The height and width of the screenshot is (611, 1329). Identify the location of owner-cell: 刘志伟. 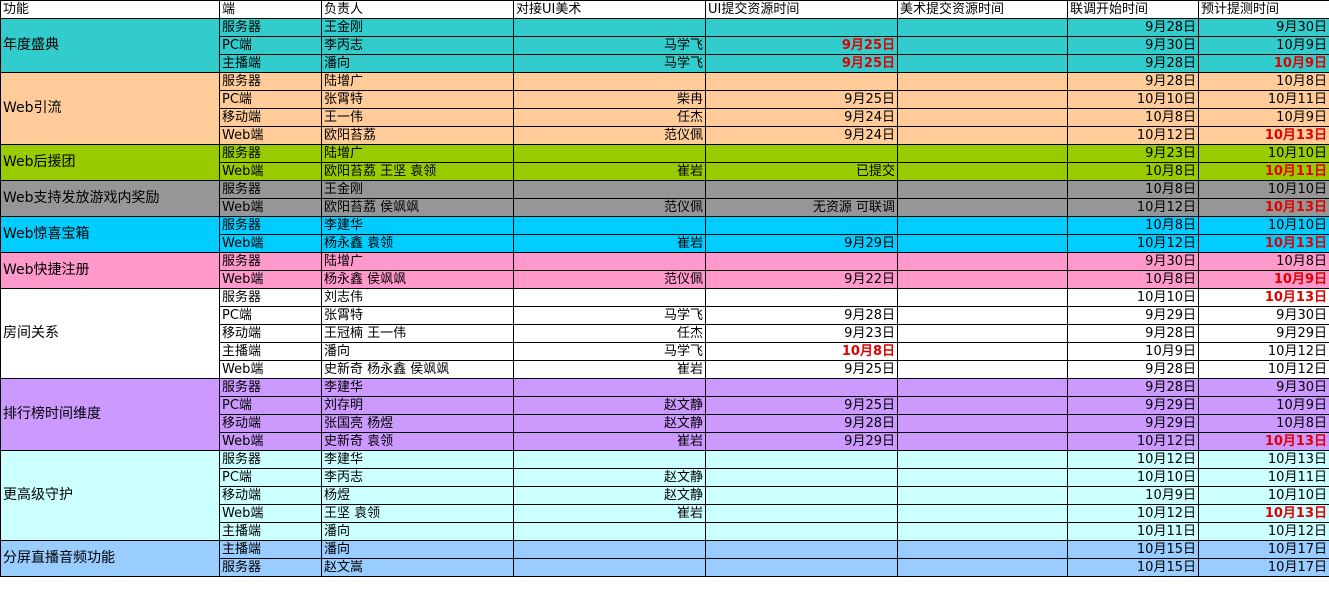
(417, 297).